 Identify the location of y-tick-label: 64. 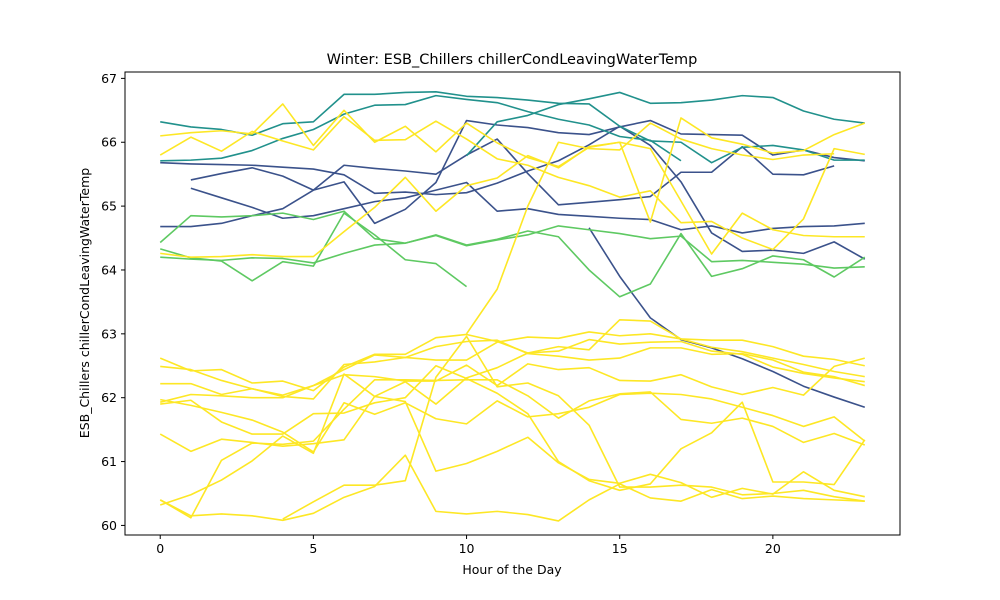
(109, 269).